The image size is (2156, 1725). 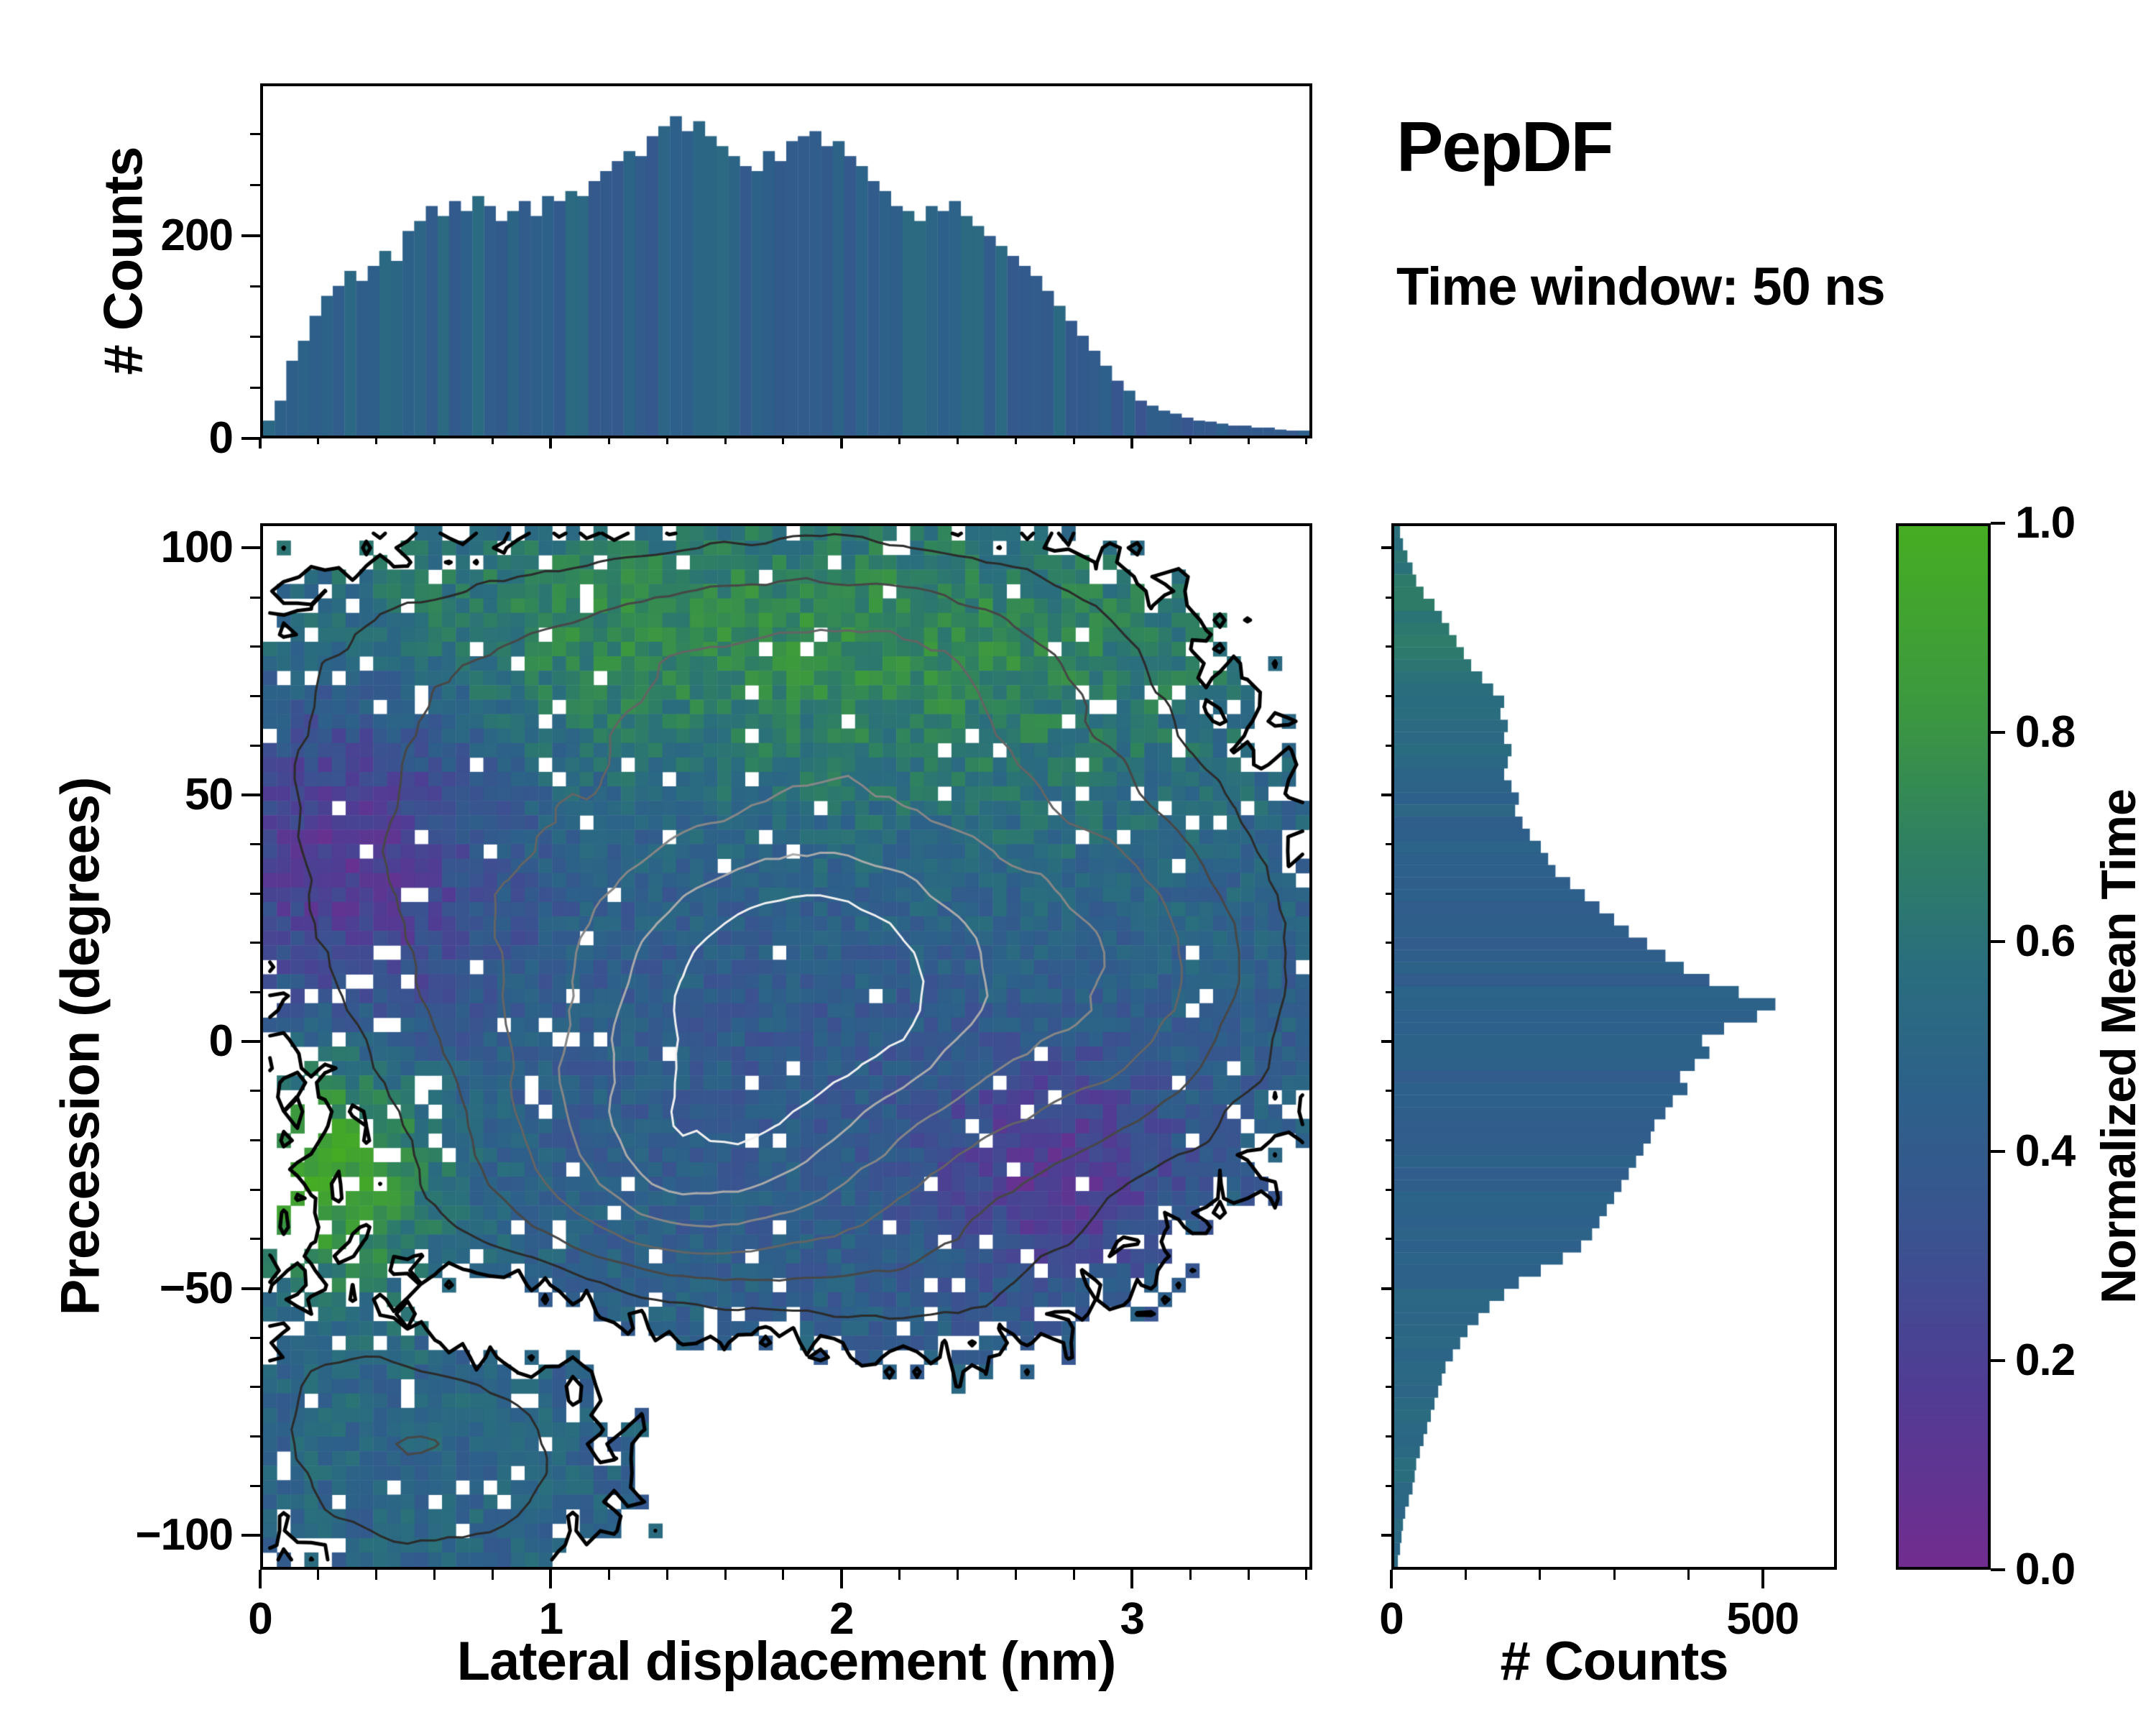 What do you see at coordinates (841, 1619) in the screenshot?
I see `main-x-tick-label: 2` at bounding box center [841, 1619].